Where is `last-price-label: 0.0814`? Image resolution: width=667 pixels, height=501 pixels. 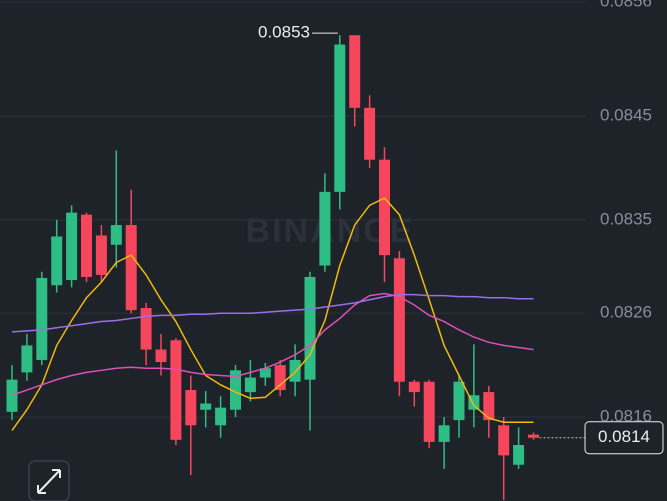
last-price-label: 0.0814 is located at coordinates (624, 436).